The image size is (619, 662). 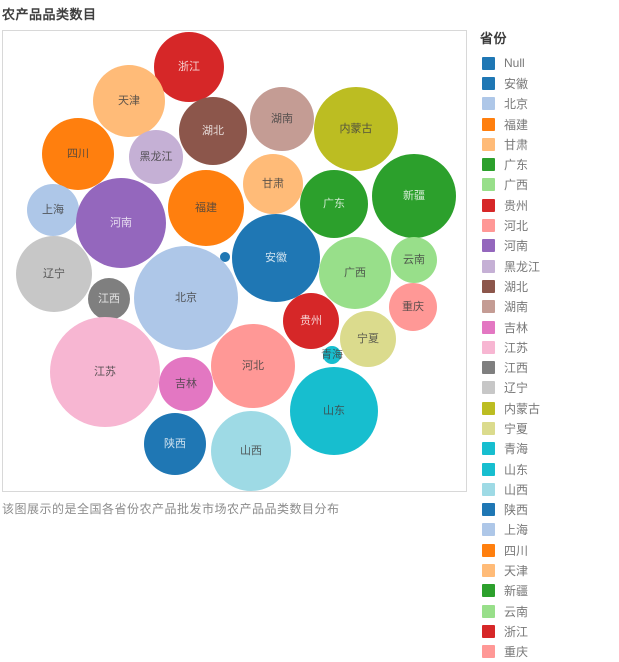 I want to click on legend-item-label: 江西, so click(x=516, y=368).